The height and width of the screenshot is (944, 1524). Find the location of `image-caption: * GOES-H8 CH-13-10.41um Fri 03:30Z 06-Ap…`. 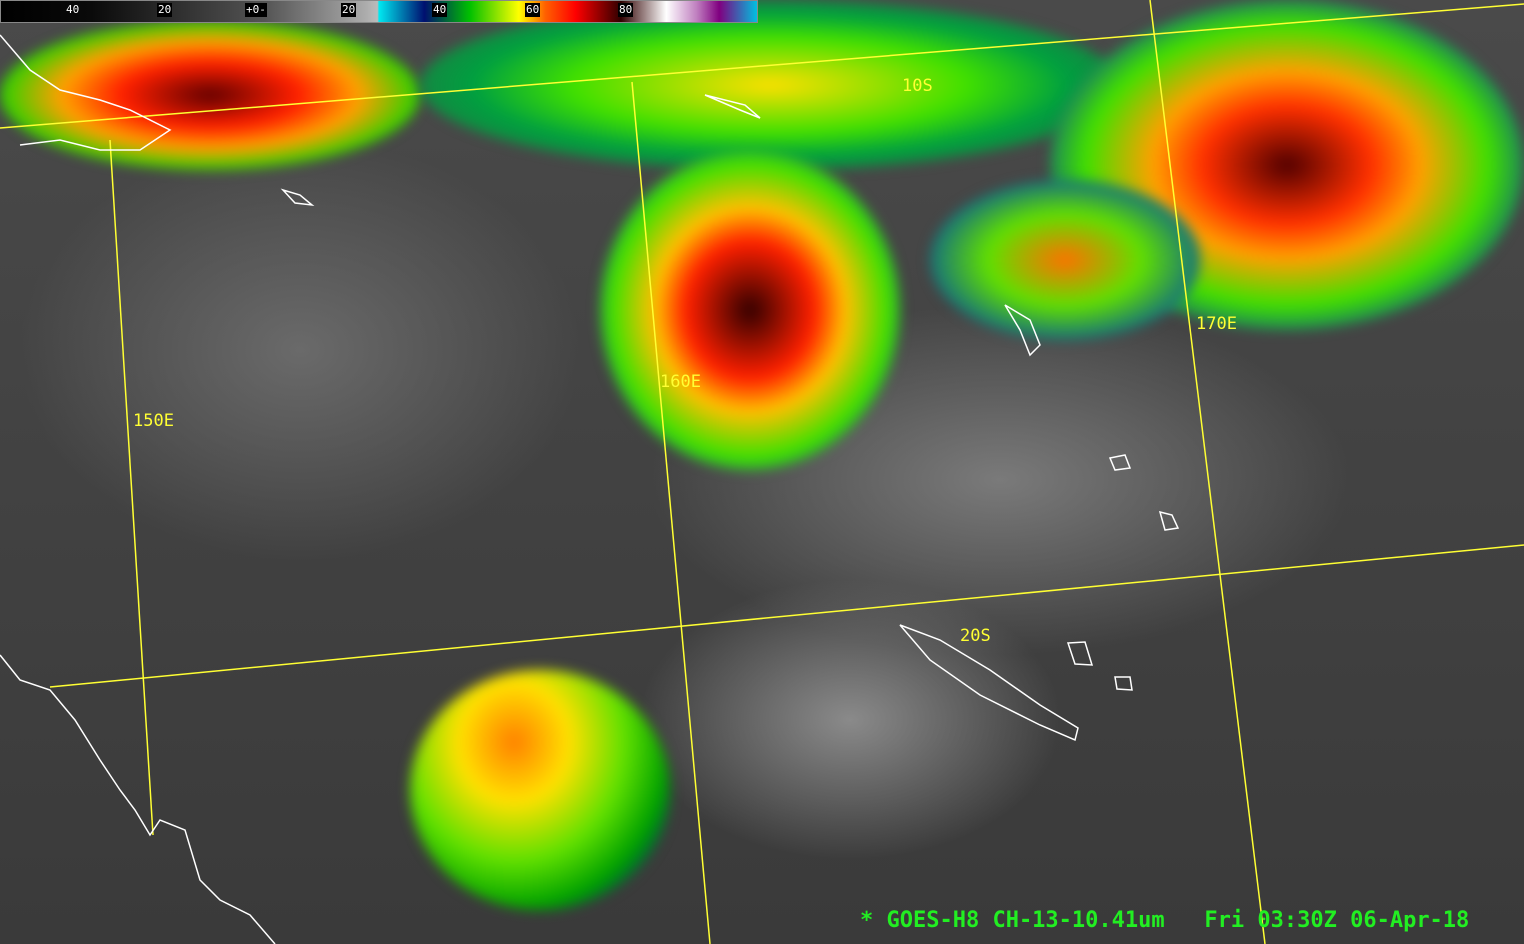

image-caption: * GOES-H8 CH-13-10.41um Fri 03:30Z 06-Ap… is located at coordinates (1164, 920).